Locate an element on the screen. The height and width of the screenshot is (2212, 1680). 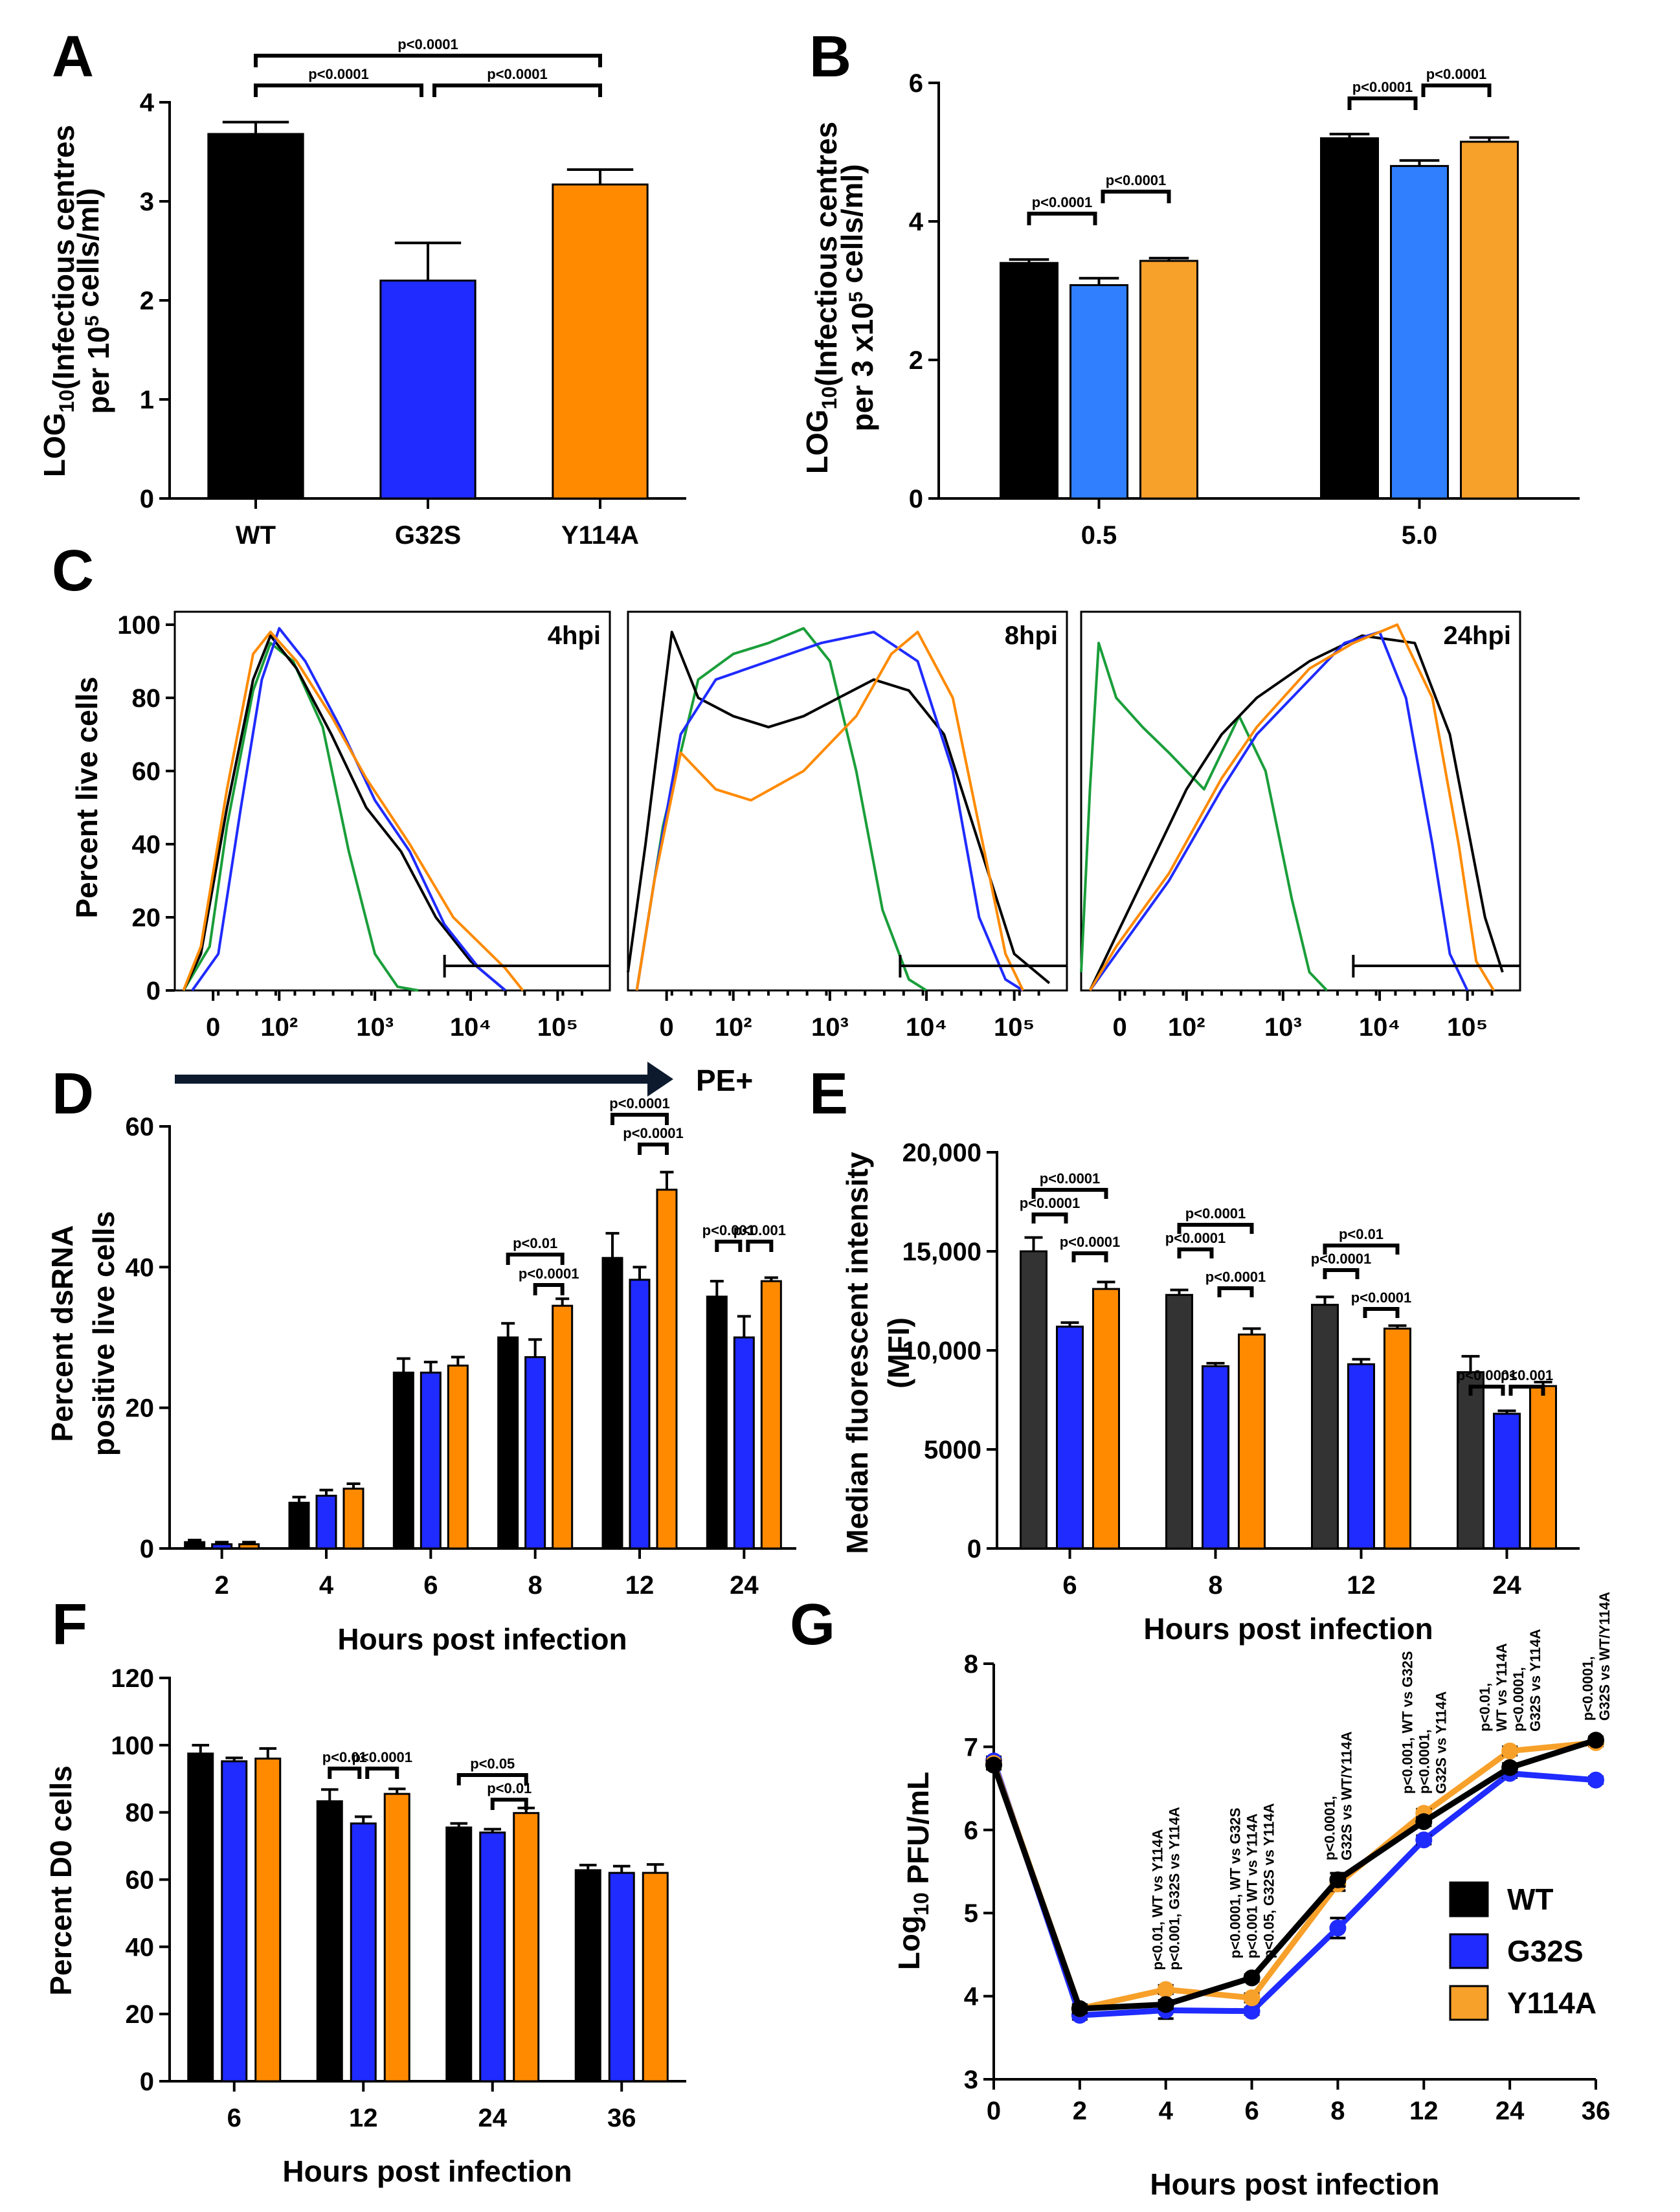
plot-frame is located at coordinates (848, 801).